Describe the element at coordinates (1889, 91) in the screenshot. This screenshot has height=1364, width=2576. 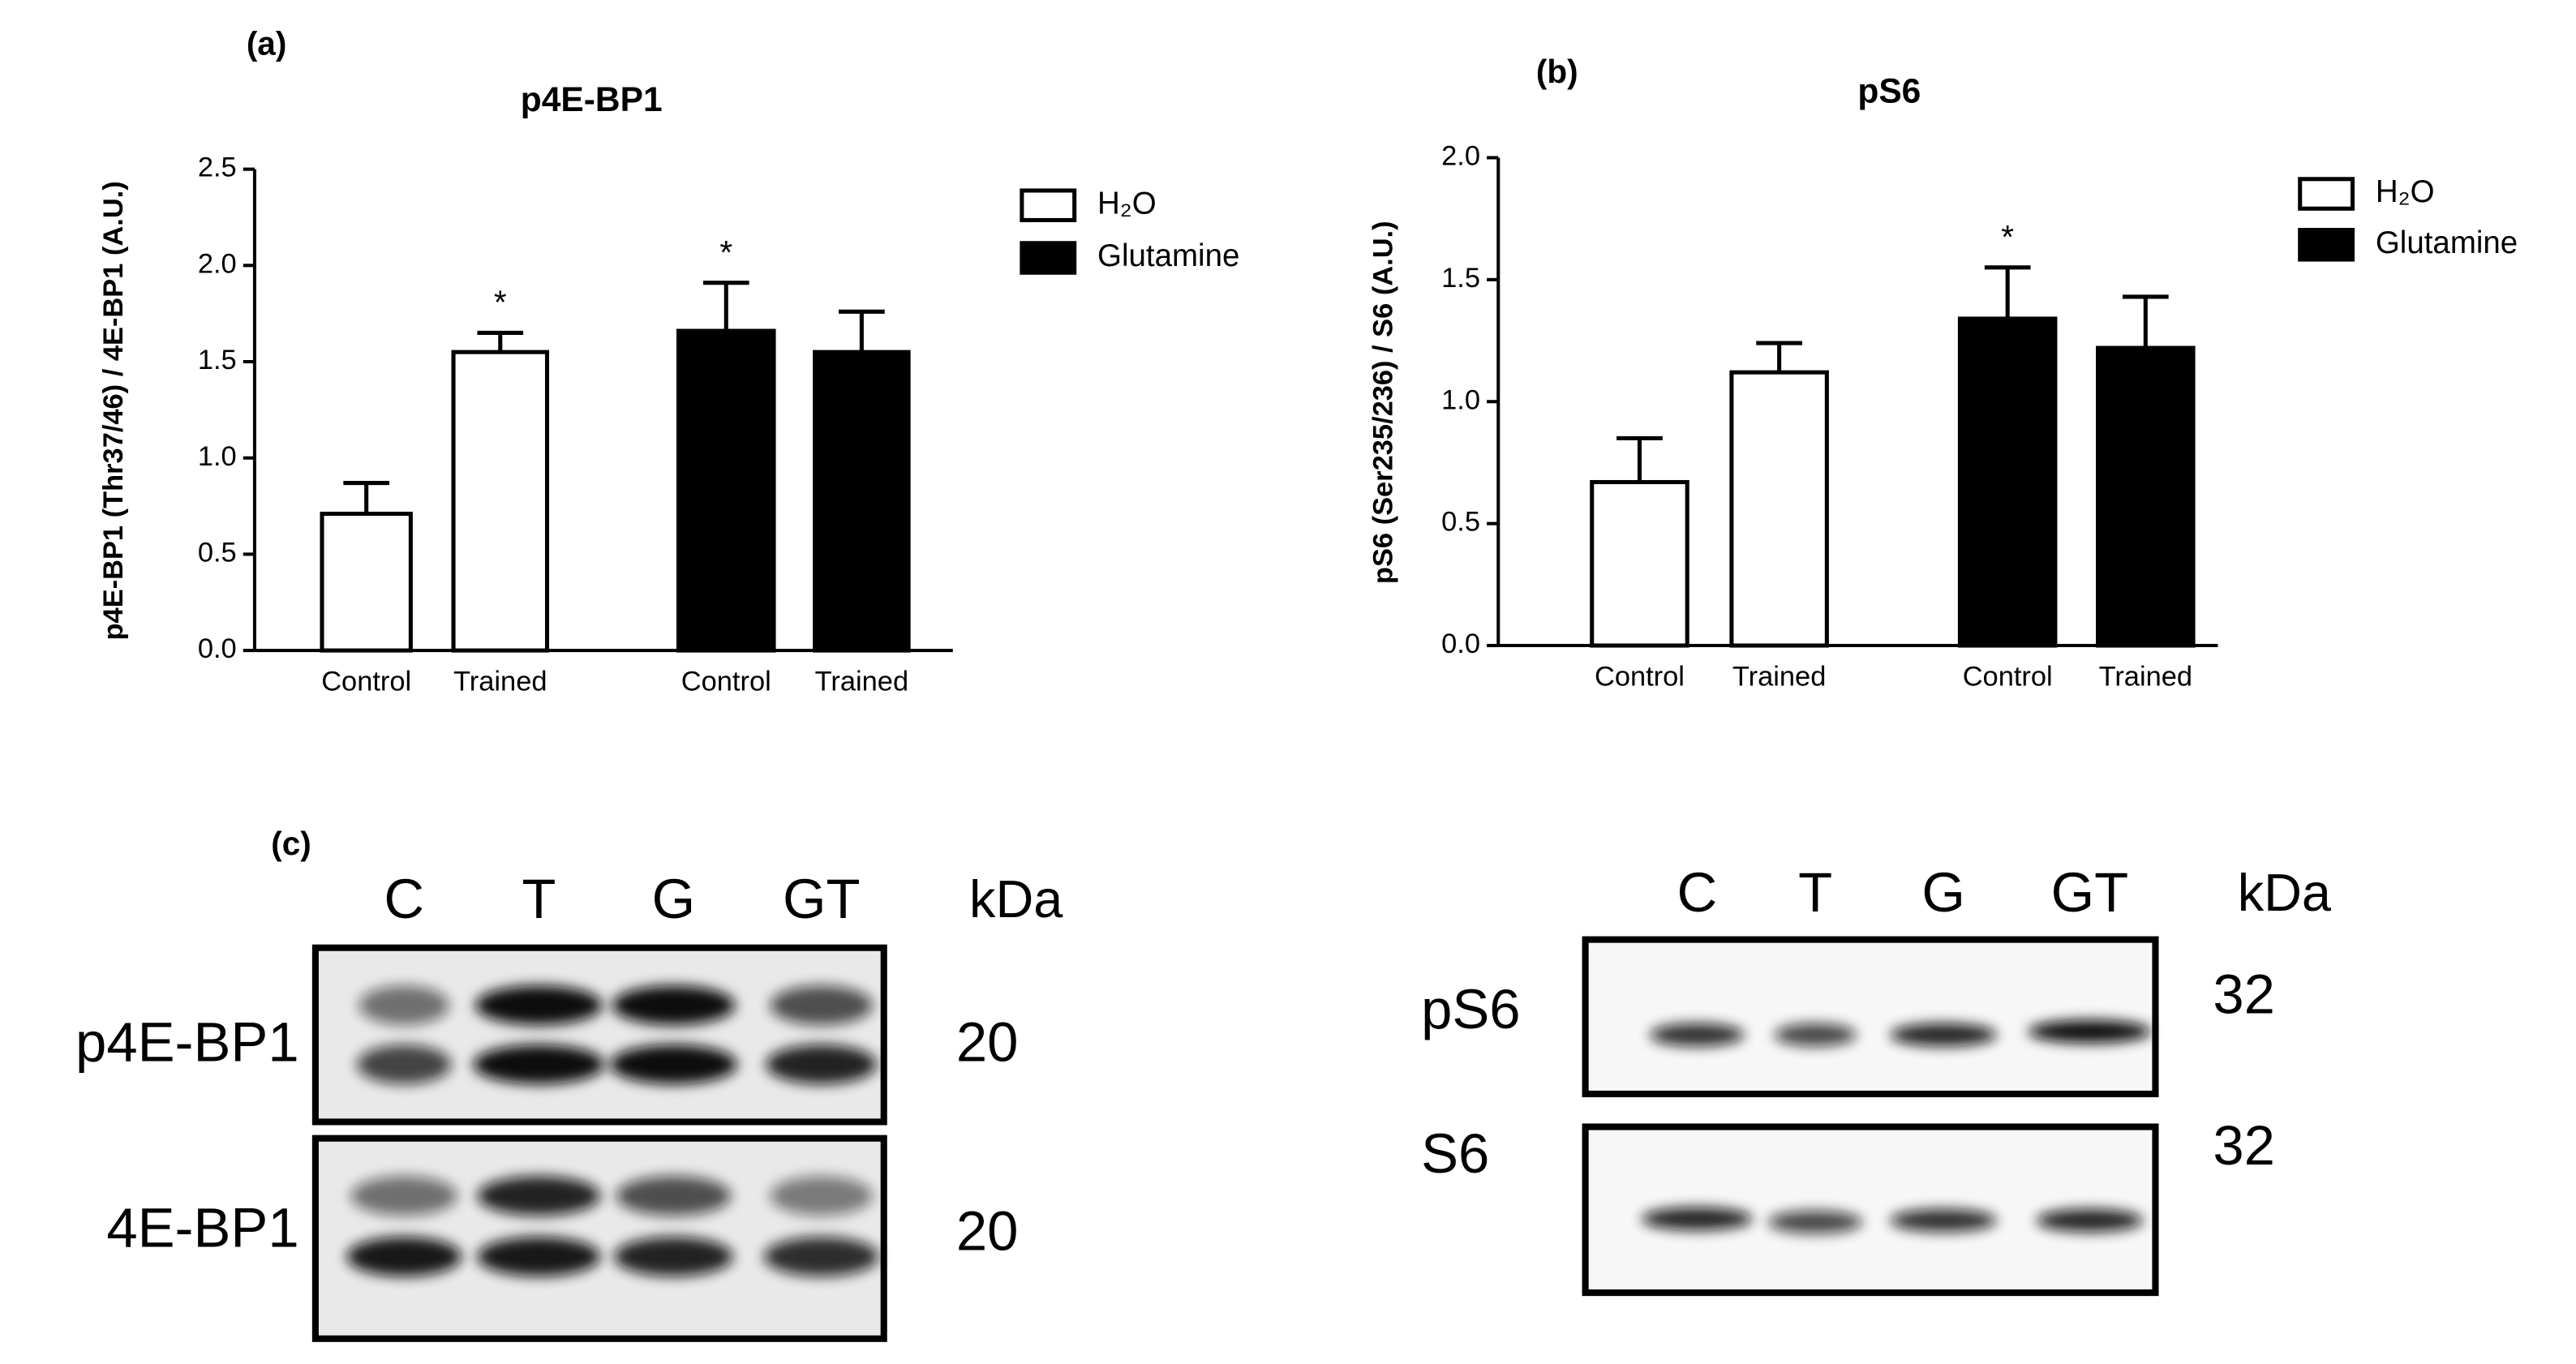
I see `chart-title: pS6` at that location.